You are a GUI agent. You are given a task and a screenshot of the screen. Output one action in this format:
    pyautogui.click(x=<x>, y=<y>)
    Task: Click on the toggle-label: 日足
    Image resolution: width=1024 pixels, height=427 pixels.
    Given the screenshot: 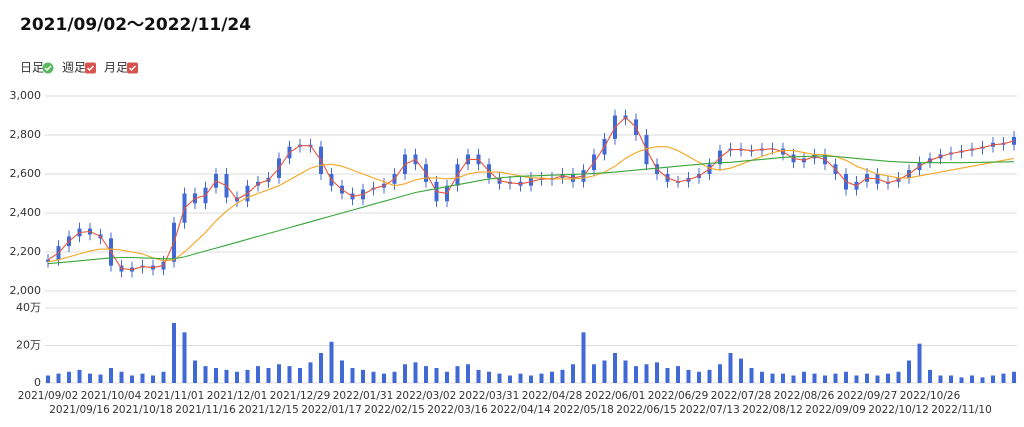 What is the action you would take?
    pyautogui.click(x=32, y=68)
    